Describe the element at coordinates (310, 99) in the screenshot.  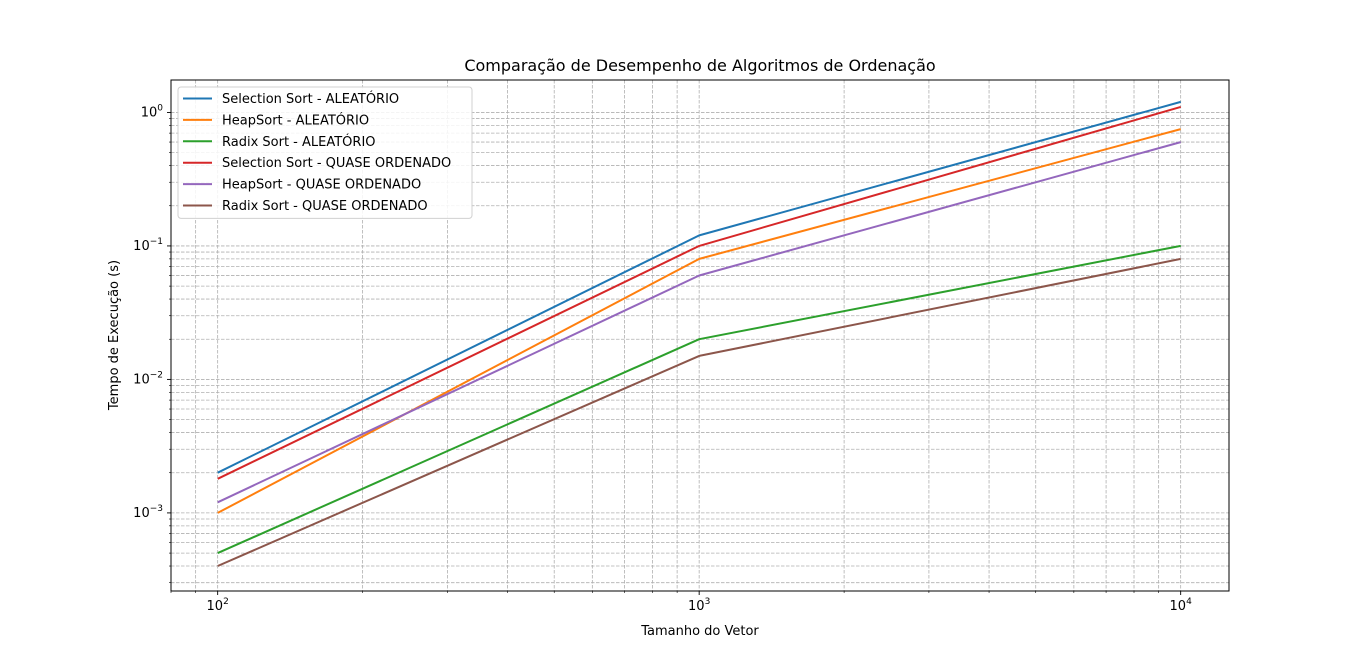
I see `legend-label: Selection Sort - ALEATÓRIO` at that location.